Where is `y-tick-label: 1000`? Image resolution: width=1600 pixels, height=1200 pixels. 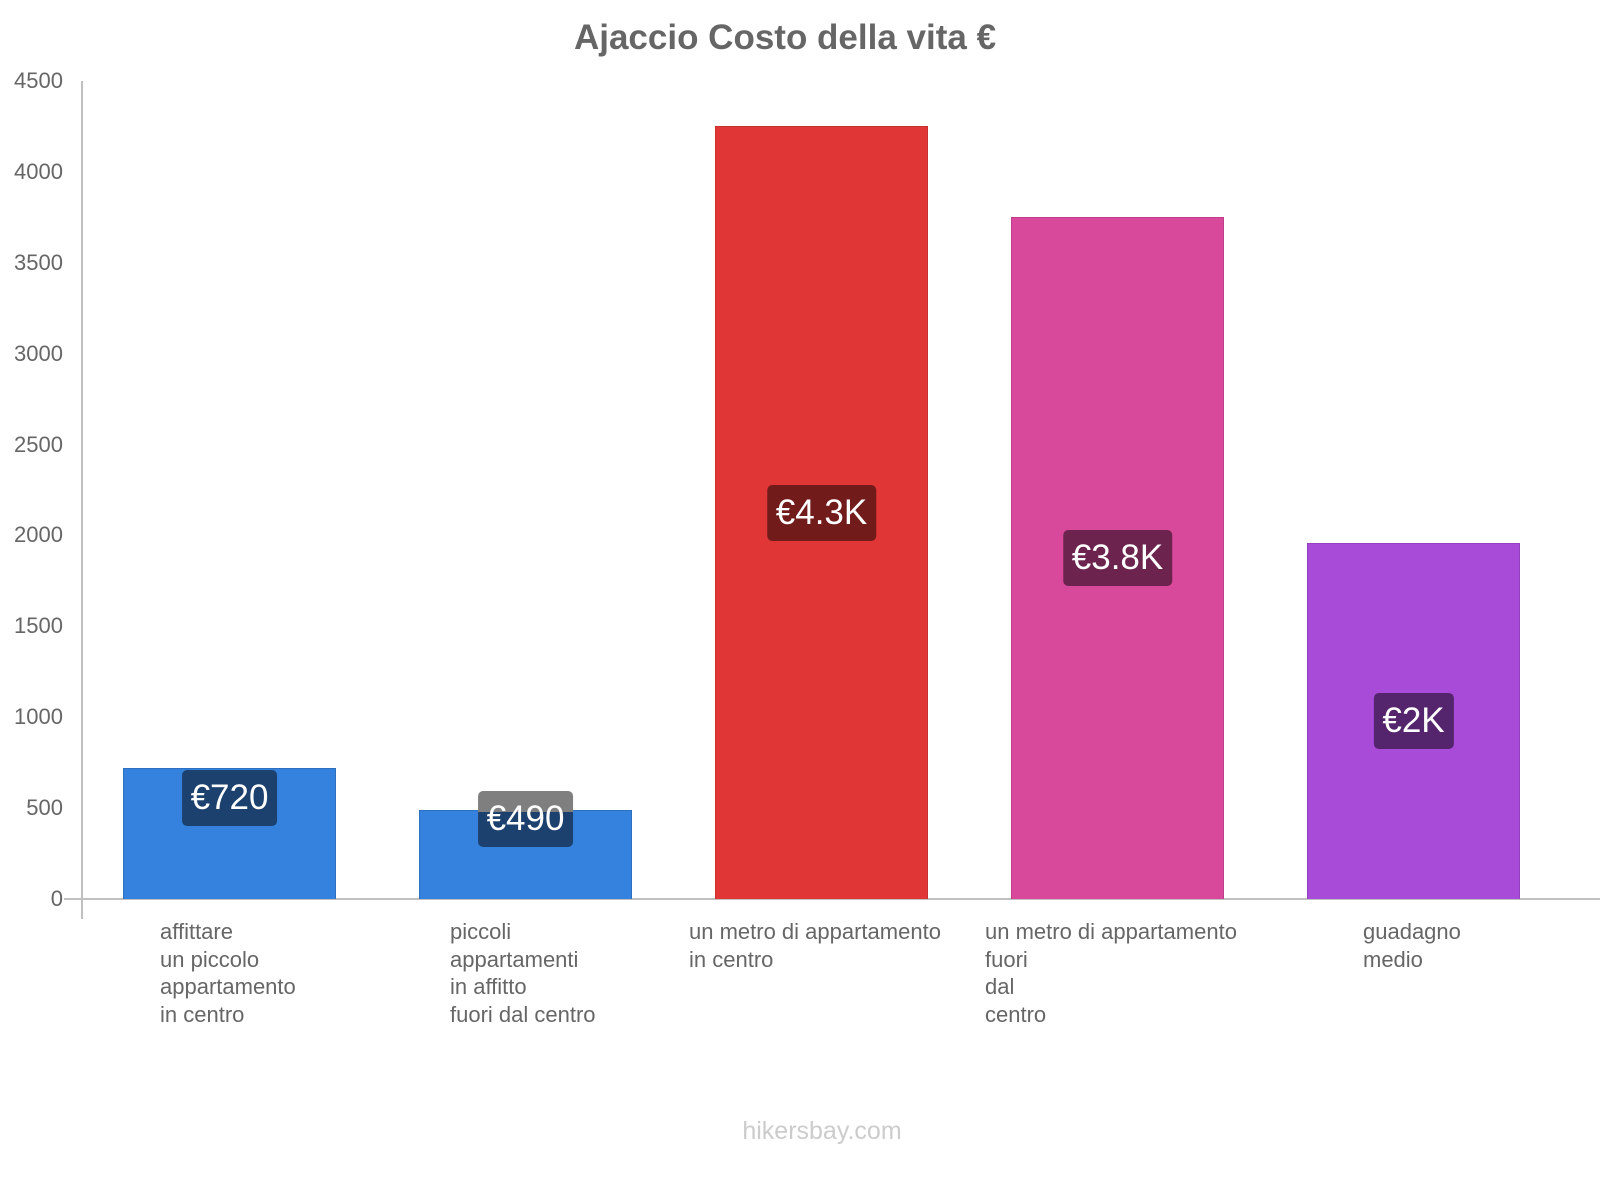
y-tick-label: 1000 is located at coordinates (38, 717).